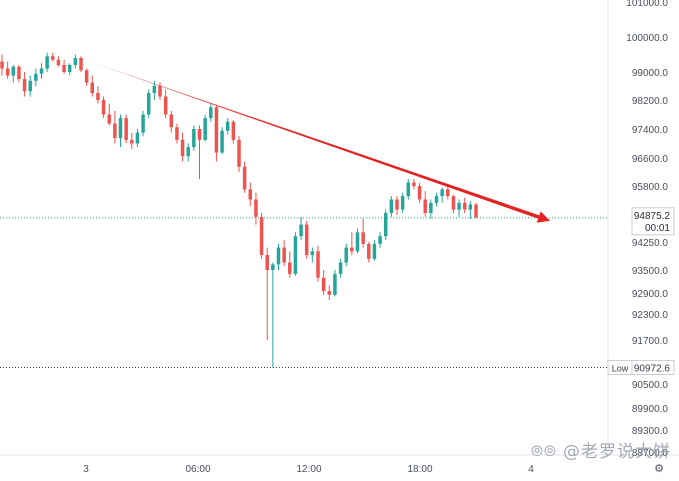 Image resolution: width=679 pixels, height=481 pixels. What do you see at coordinates (650, 431) in the screenshot?
I see `y-tick-label: 89300.0` at bounding box center [650, 431].